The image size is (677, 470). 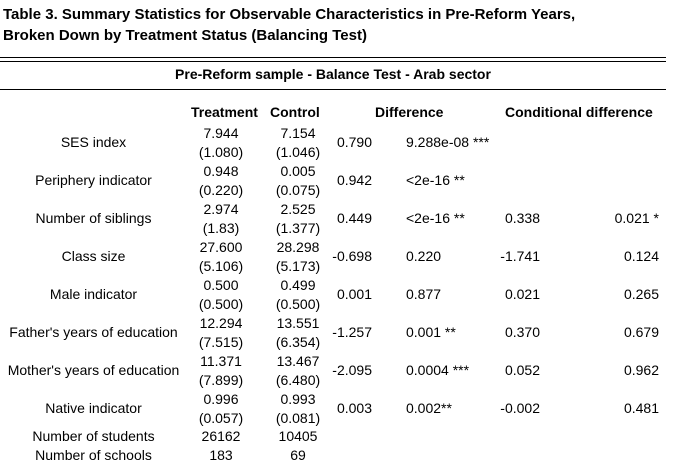 I want to click on conditional-difference-value: 0.338, so click(x=522, y=218).